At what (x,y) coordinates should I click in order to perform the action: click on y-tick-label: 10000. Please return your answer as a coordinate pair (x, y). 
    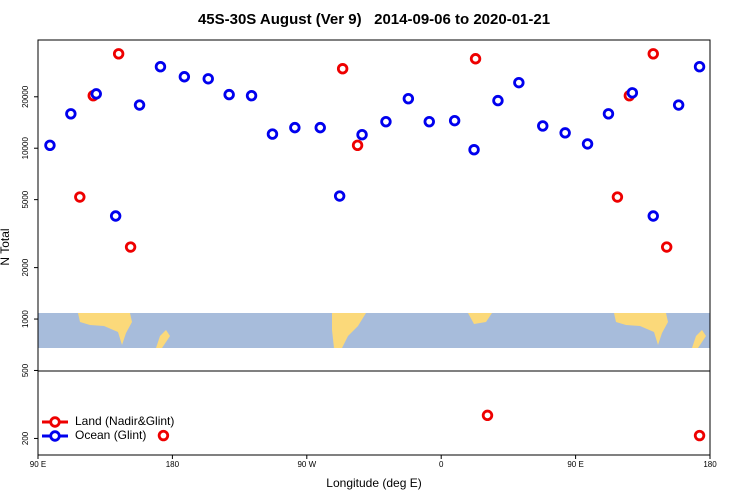
    Looking at the image, I should click on (25, 148).